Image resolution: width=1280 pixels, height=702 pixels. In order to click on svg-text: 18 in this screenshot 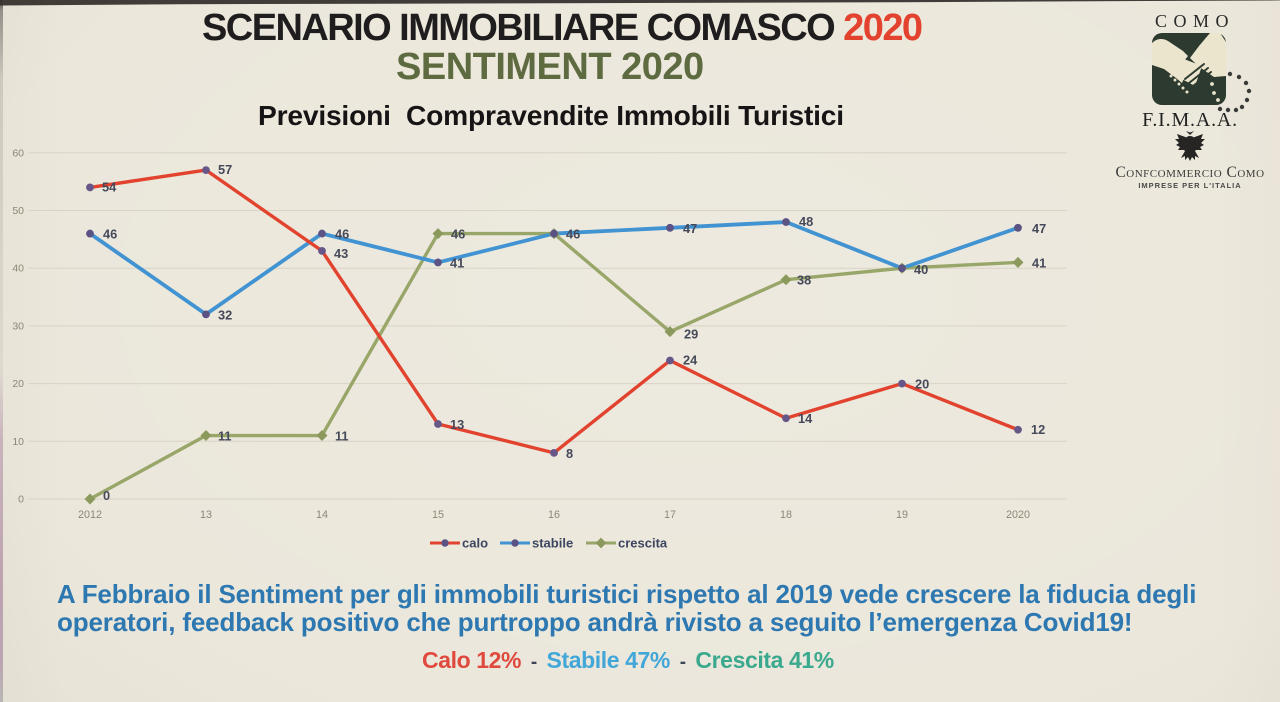, I will do `click(786, 515)`.